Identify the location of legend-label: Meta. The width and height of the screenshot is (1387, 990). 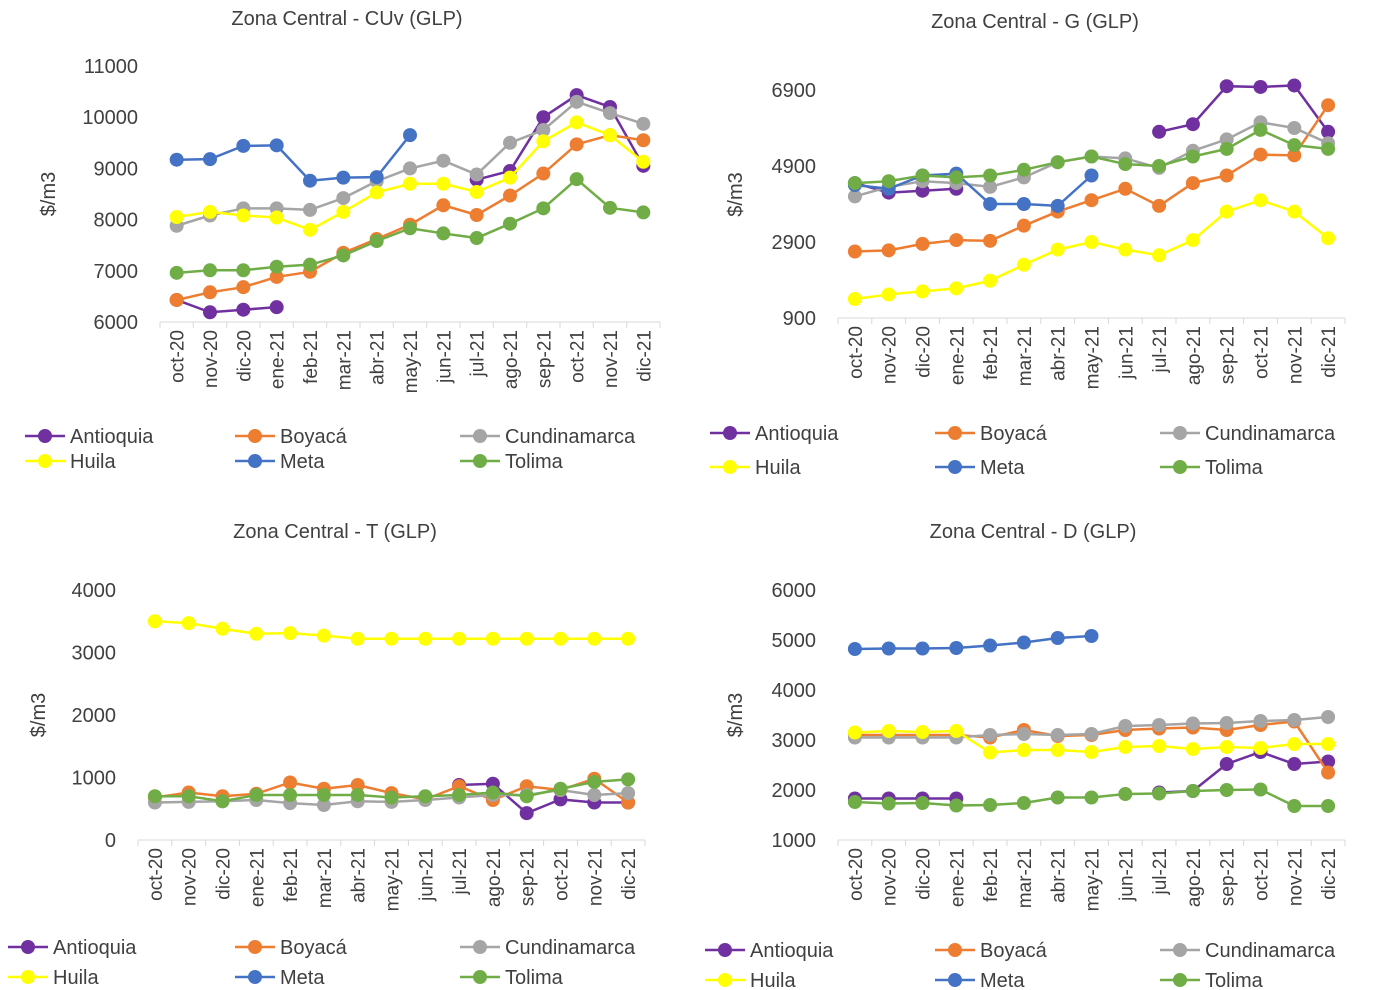
(302, 462).